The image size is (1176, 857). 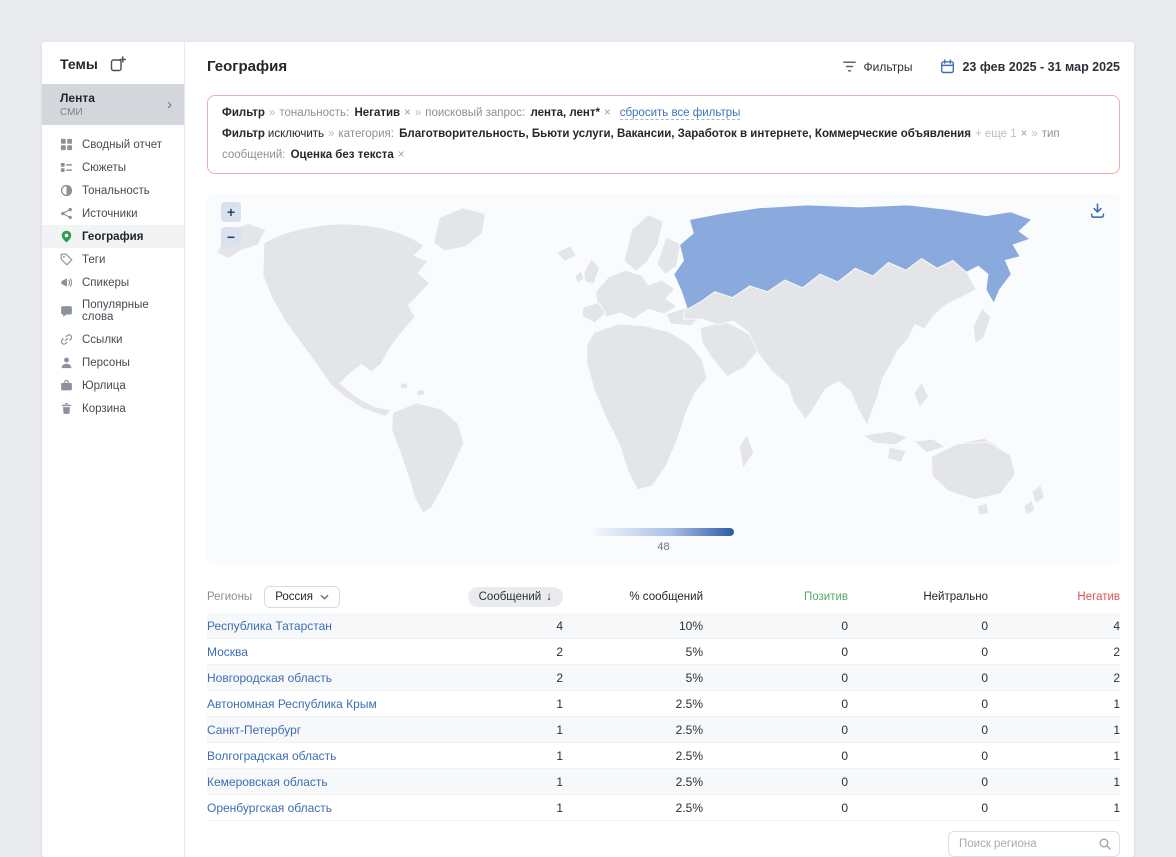 What do you see at coordinates (292, 703) in the screenshot?
I see `region-link: Автономная Республика Крым` at bounding box center [292, 703].